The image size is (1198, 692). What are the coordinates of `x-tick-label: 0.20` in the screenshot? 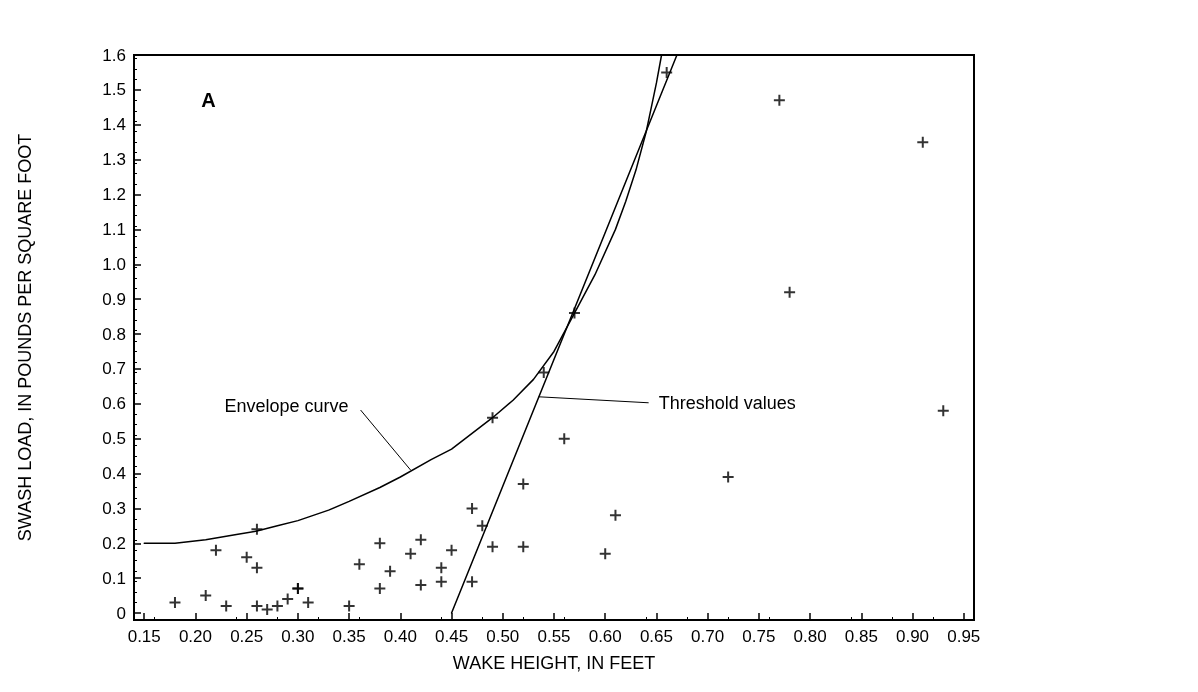 It's located at (195, 636).